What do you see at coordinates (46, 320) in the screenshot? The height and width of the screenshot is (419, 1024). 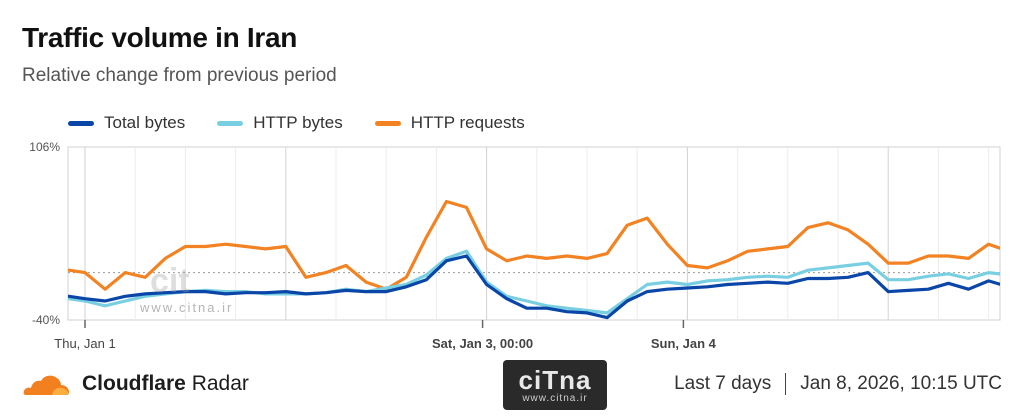 I see `y-tick-label-bottom: -40%` at bounding box center [46, 320].